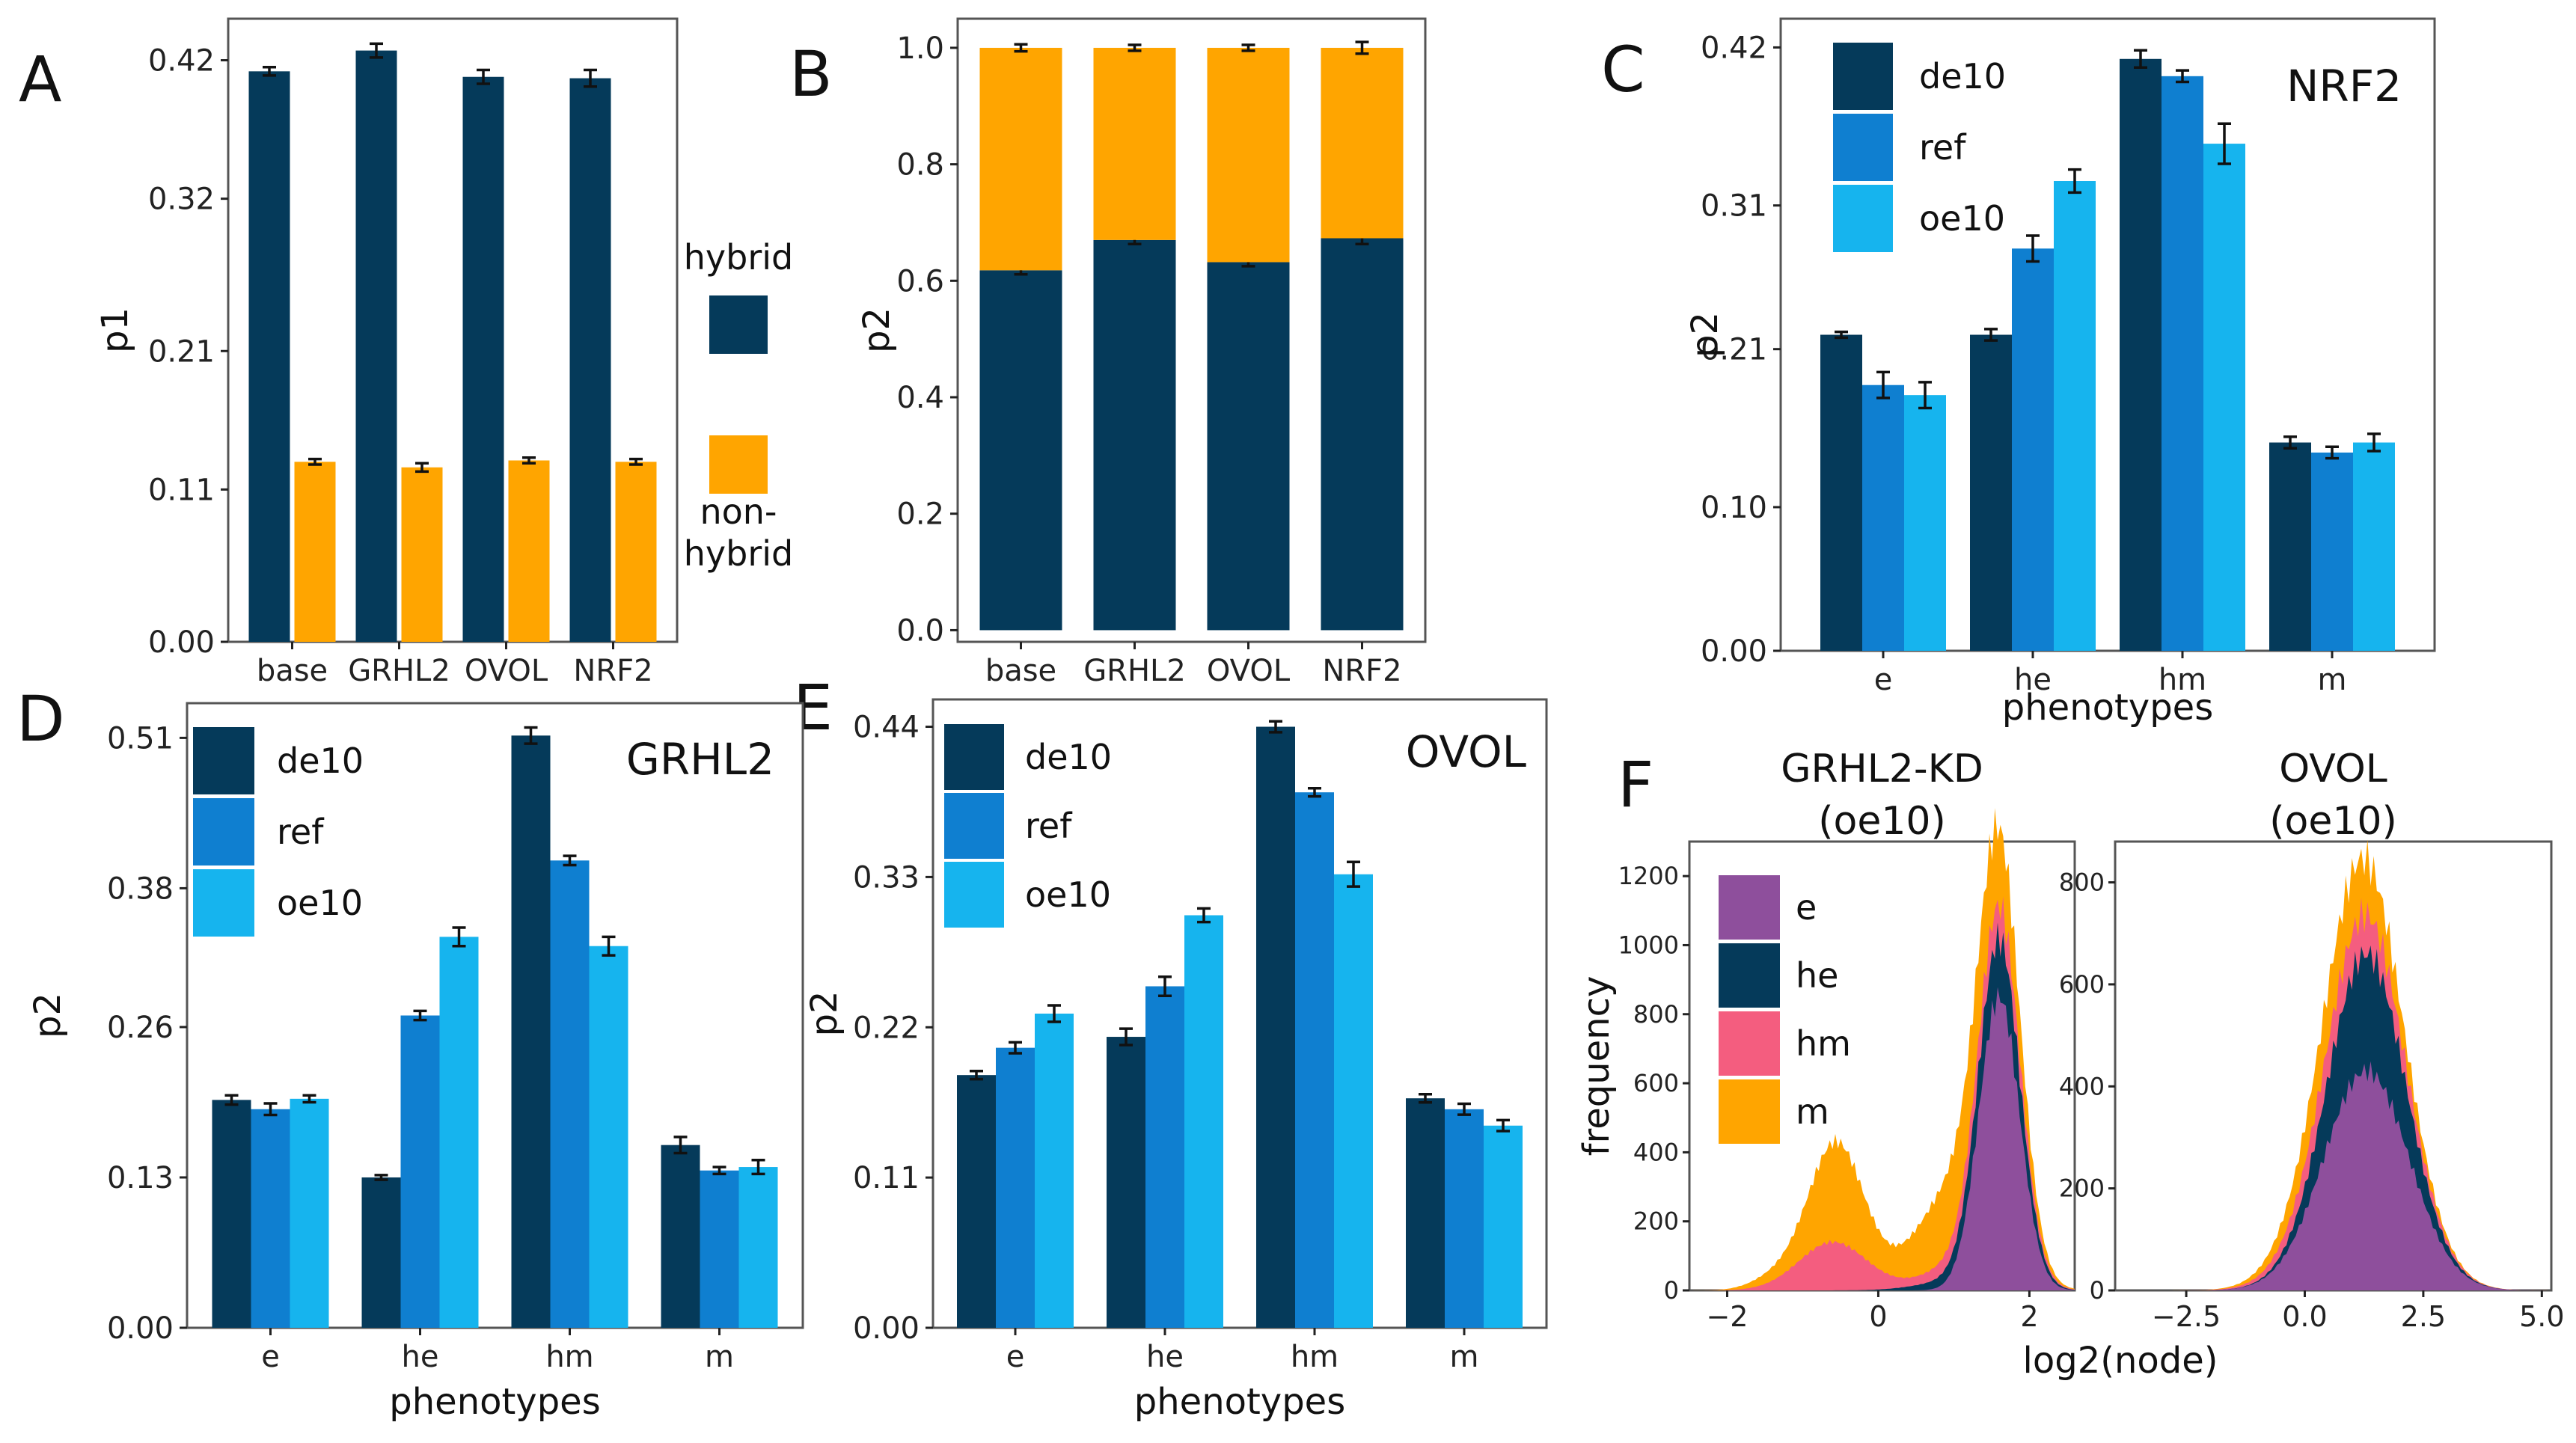  I want to click on panel-b-stacked-bar-chart: 0.0 0.2 0.4 0.6 0.8 1.0 p2 base GRHL2 OVOL NRF2, so click(1141, 352).